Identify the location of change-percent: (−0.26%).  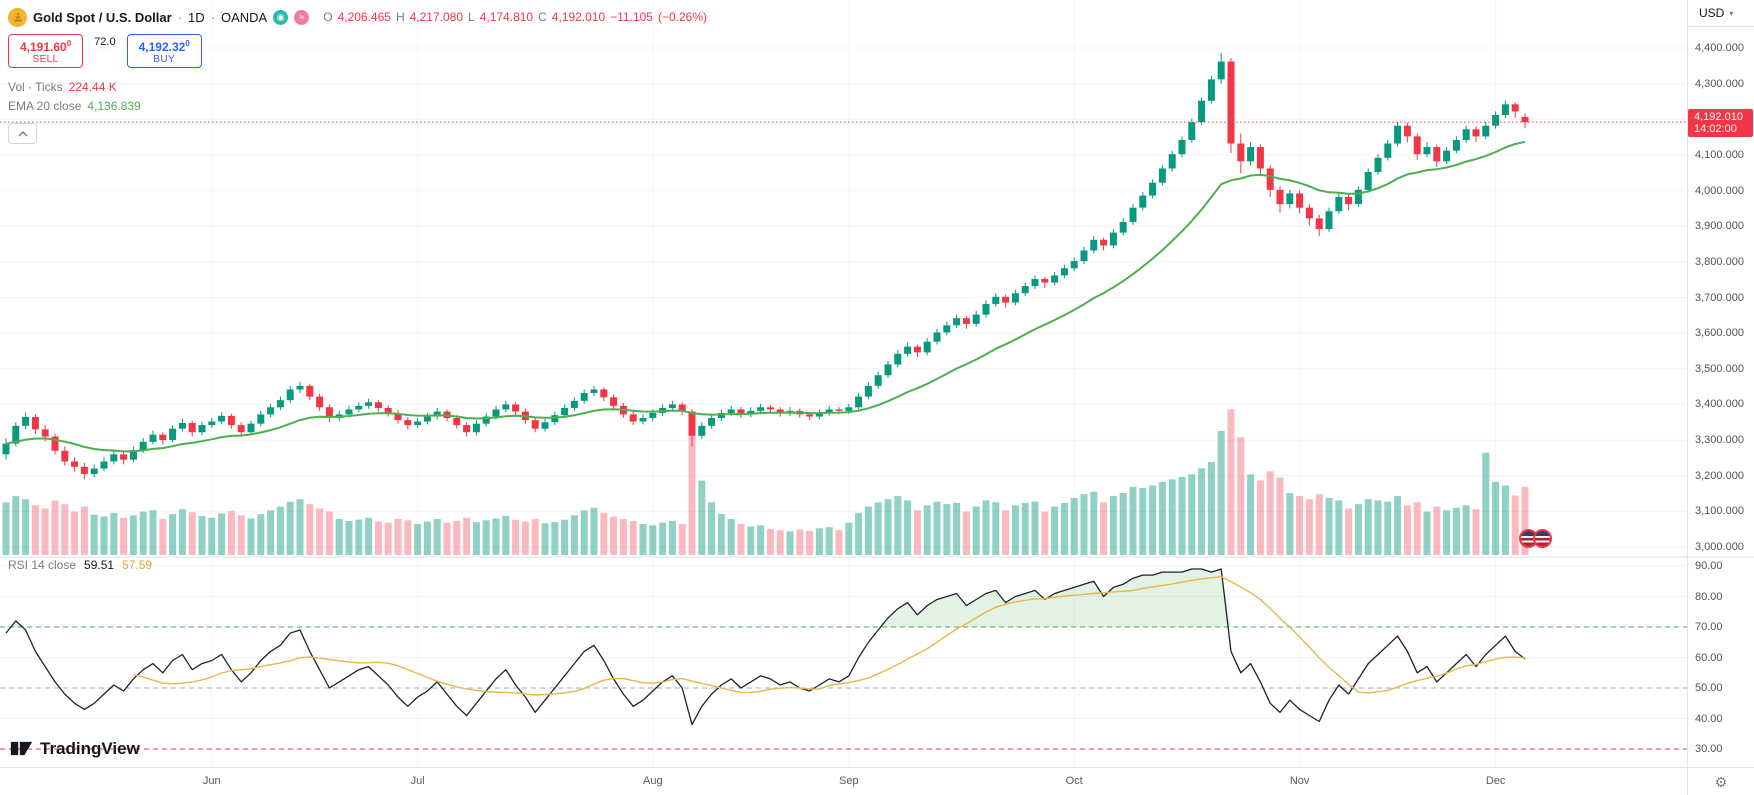
(682, 17).